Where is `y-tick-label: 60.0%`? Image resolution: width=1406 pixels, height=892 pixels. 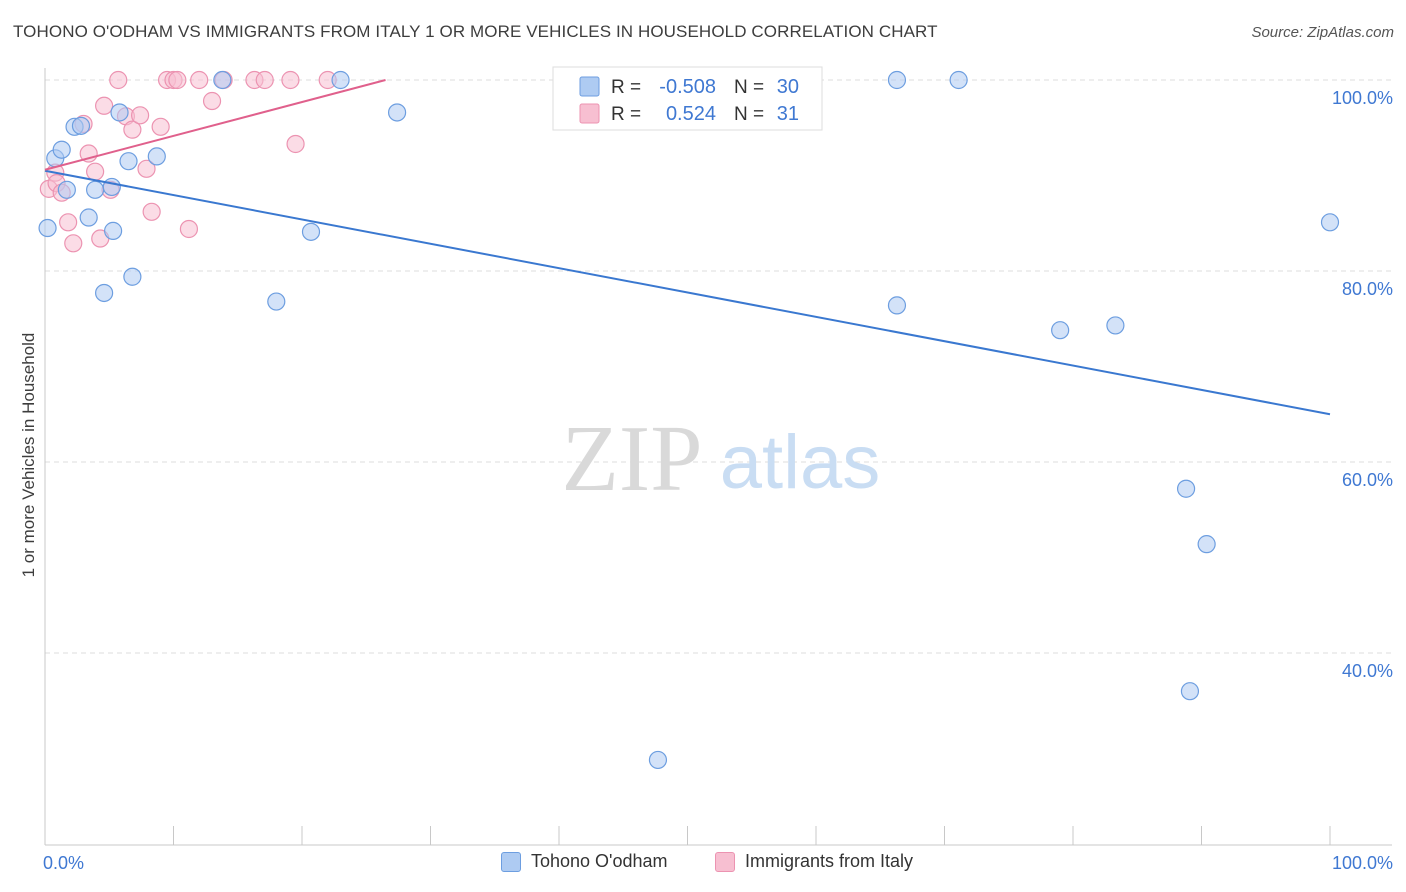
y-tick-label: 60.0% is located at coordinates (1367, 480).